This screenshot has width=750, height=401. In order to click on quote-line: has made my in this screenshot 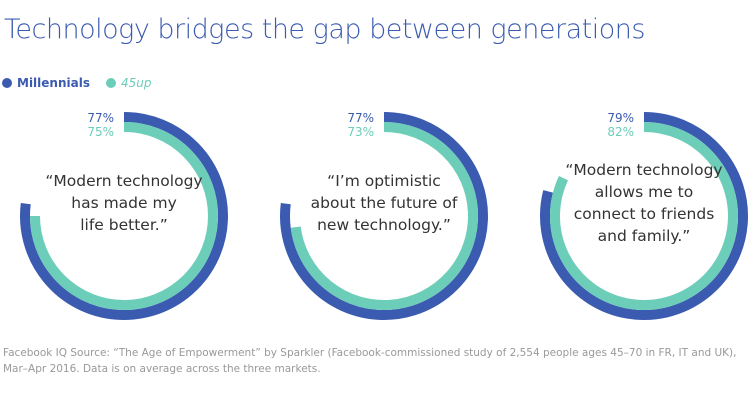, I will do `click(124, 203)`.